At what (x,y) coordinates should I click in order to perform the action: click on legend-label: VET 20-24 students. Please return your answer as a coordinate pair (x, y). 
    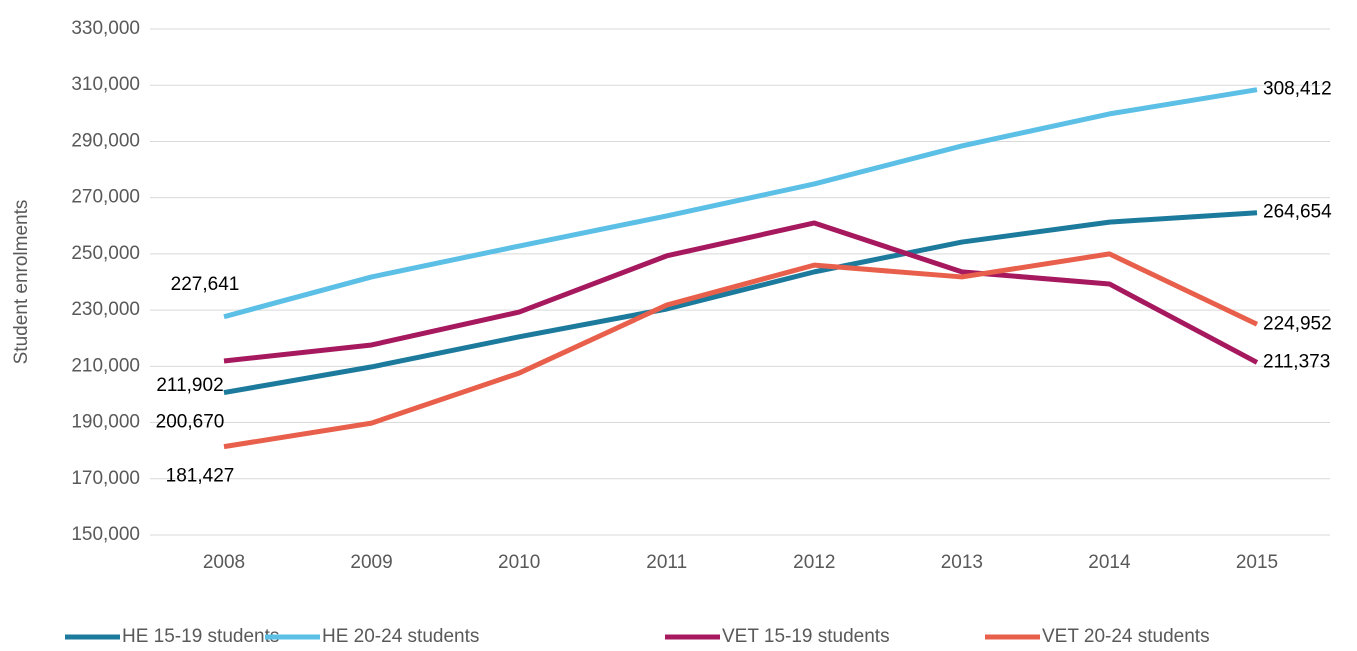
    Looking at the image, I should click on (1126, 636).